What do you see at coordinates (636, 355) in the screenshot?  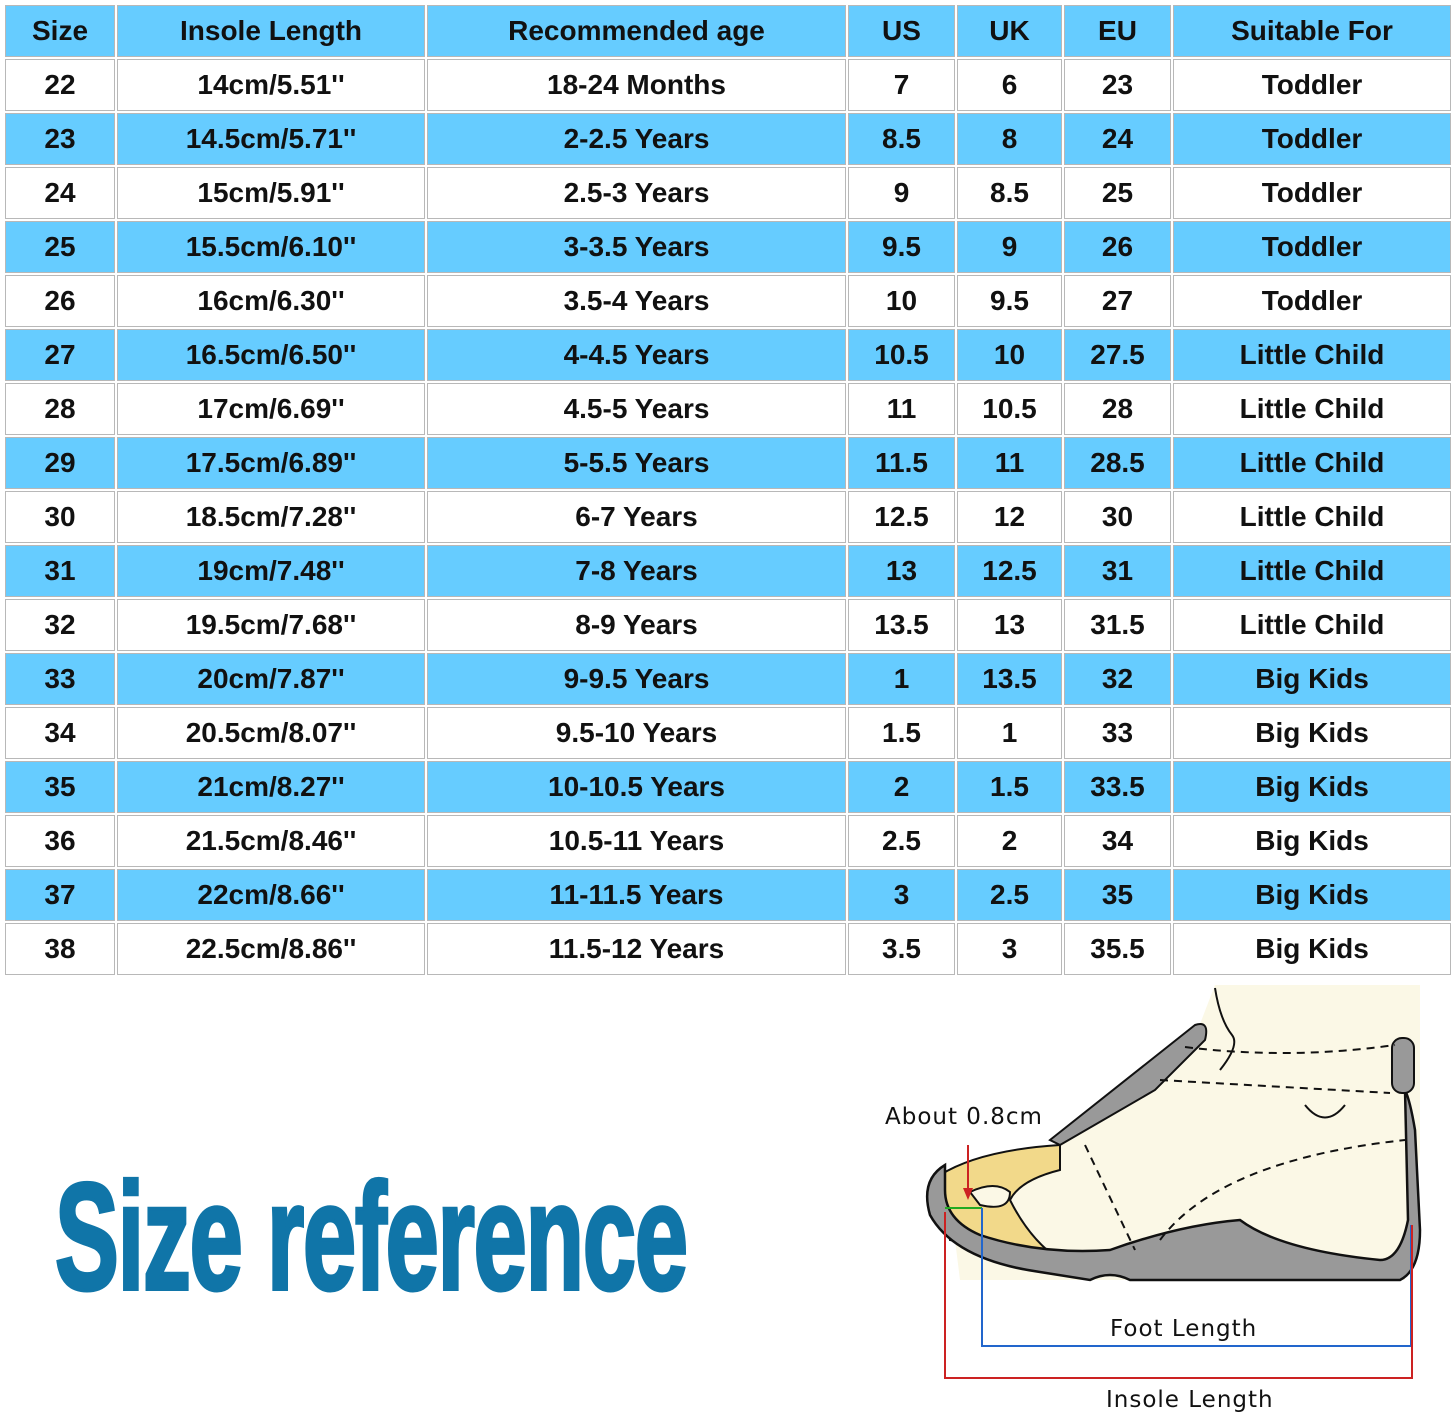 I see `table-cell: 4-4.5 Years` at bounding box center [636, 355].